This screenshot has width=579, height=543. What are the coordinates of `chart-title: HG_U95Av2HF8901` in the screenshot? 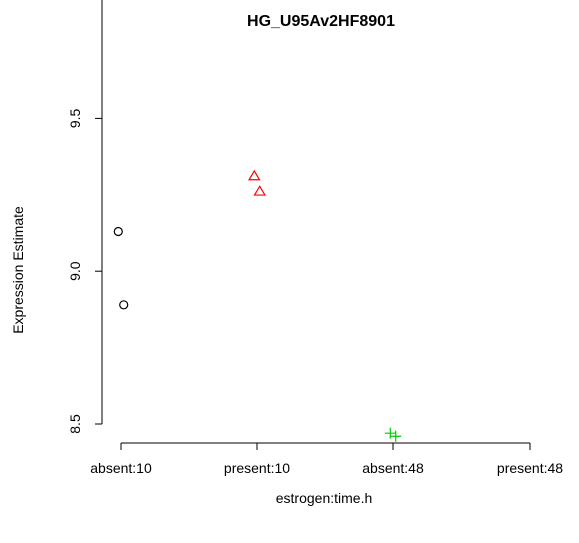 It's located at (321, 21).